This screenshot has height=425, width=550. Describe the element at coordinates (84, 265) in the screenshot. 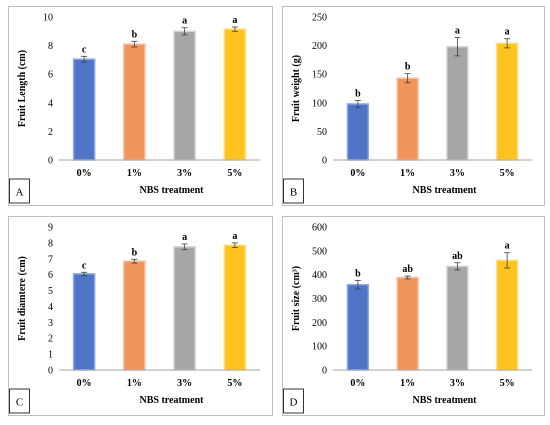

I see `chart-c-significance-label: c` at that location.